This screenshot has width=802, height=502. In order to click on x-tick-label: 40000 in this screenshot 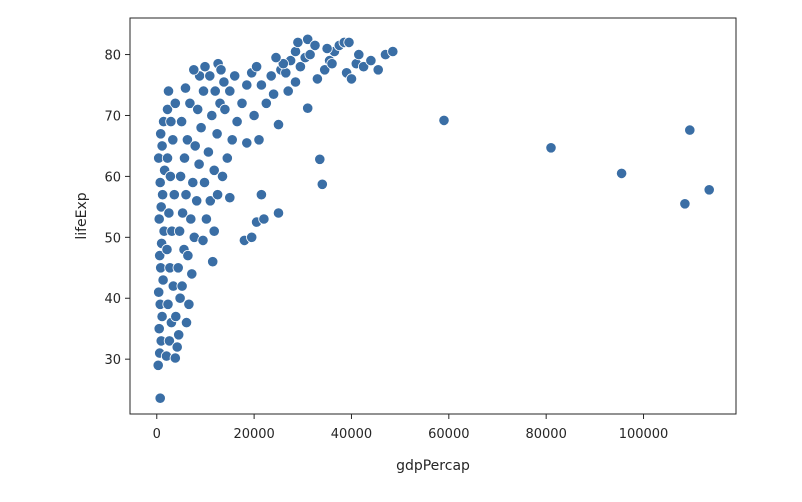, I will do `click(351, 434)`.